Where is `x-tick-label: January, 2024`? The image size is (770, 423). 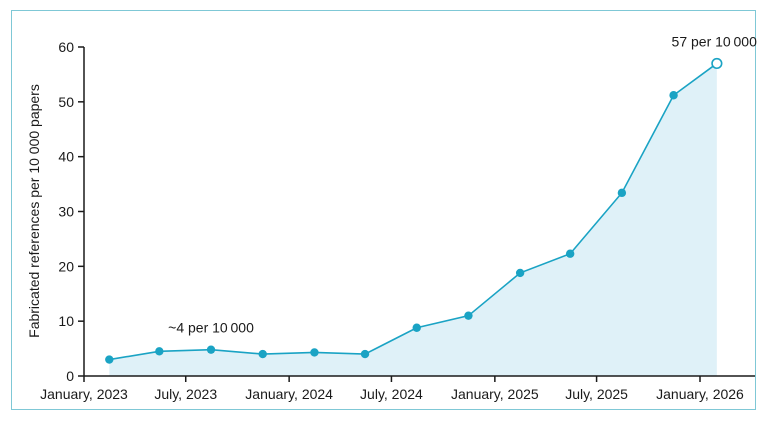 x-tick-label: January, 2024 is located at coordinates (289, 394).